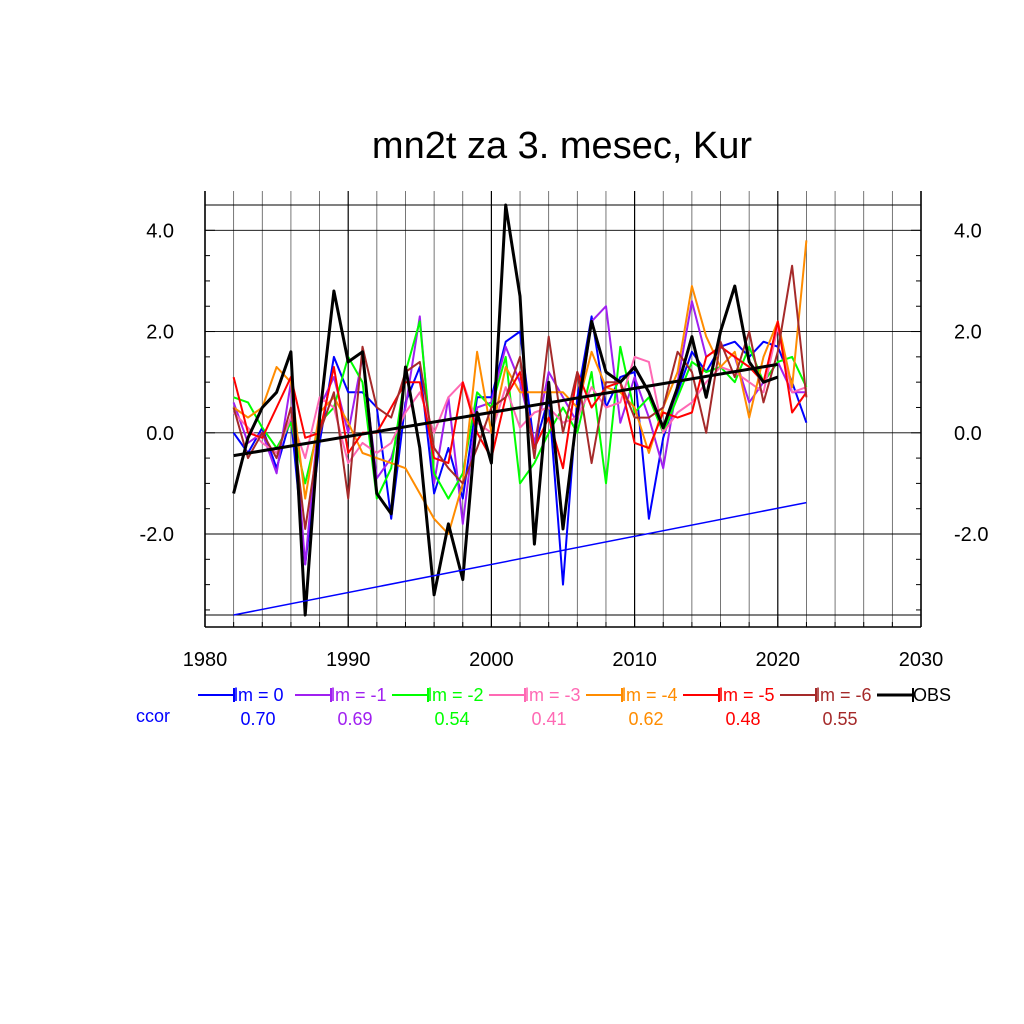  I want to click on legend-ccor-value: 0.54, so click(451, 719).